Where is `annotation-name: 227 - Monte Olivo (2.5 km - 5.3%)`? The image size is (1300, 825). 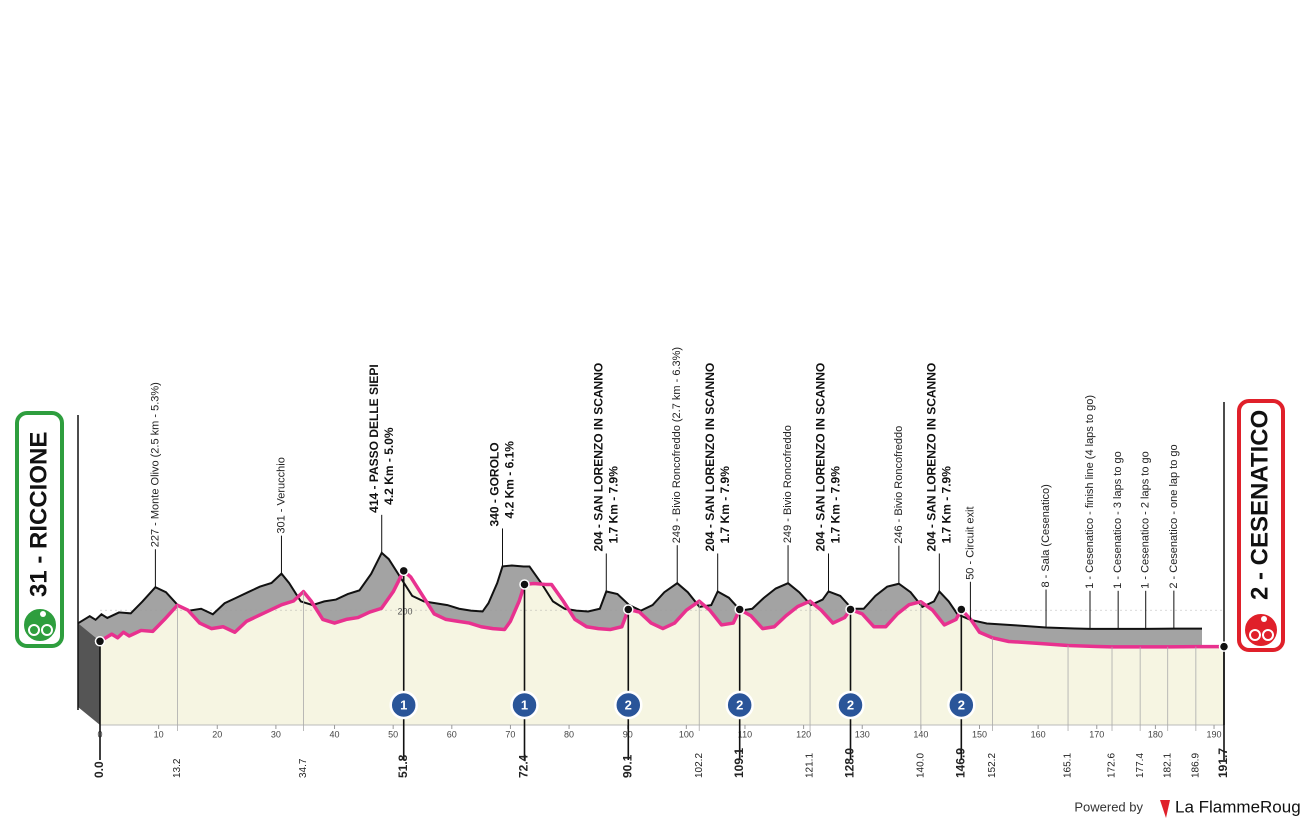
annotation-name: 227 - Monte Olivo (2.5 km - 5.3%) is located at coordinates (155, 464).